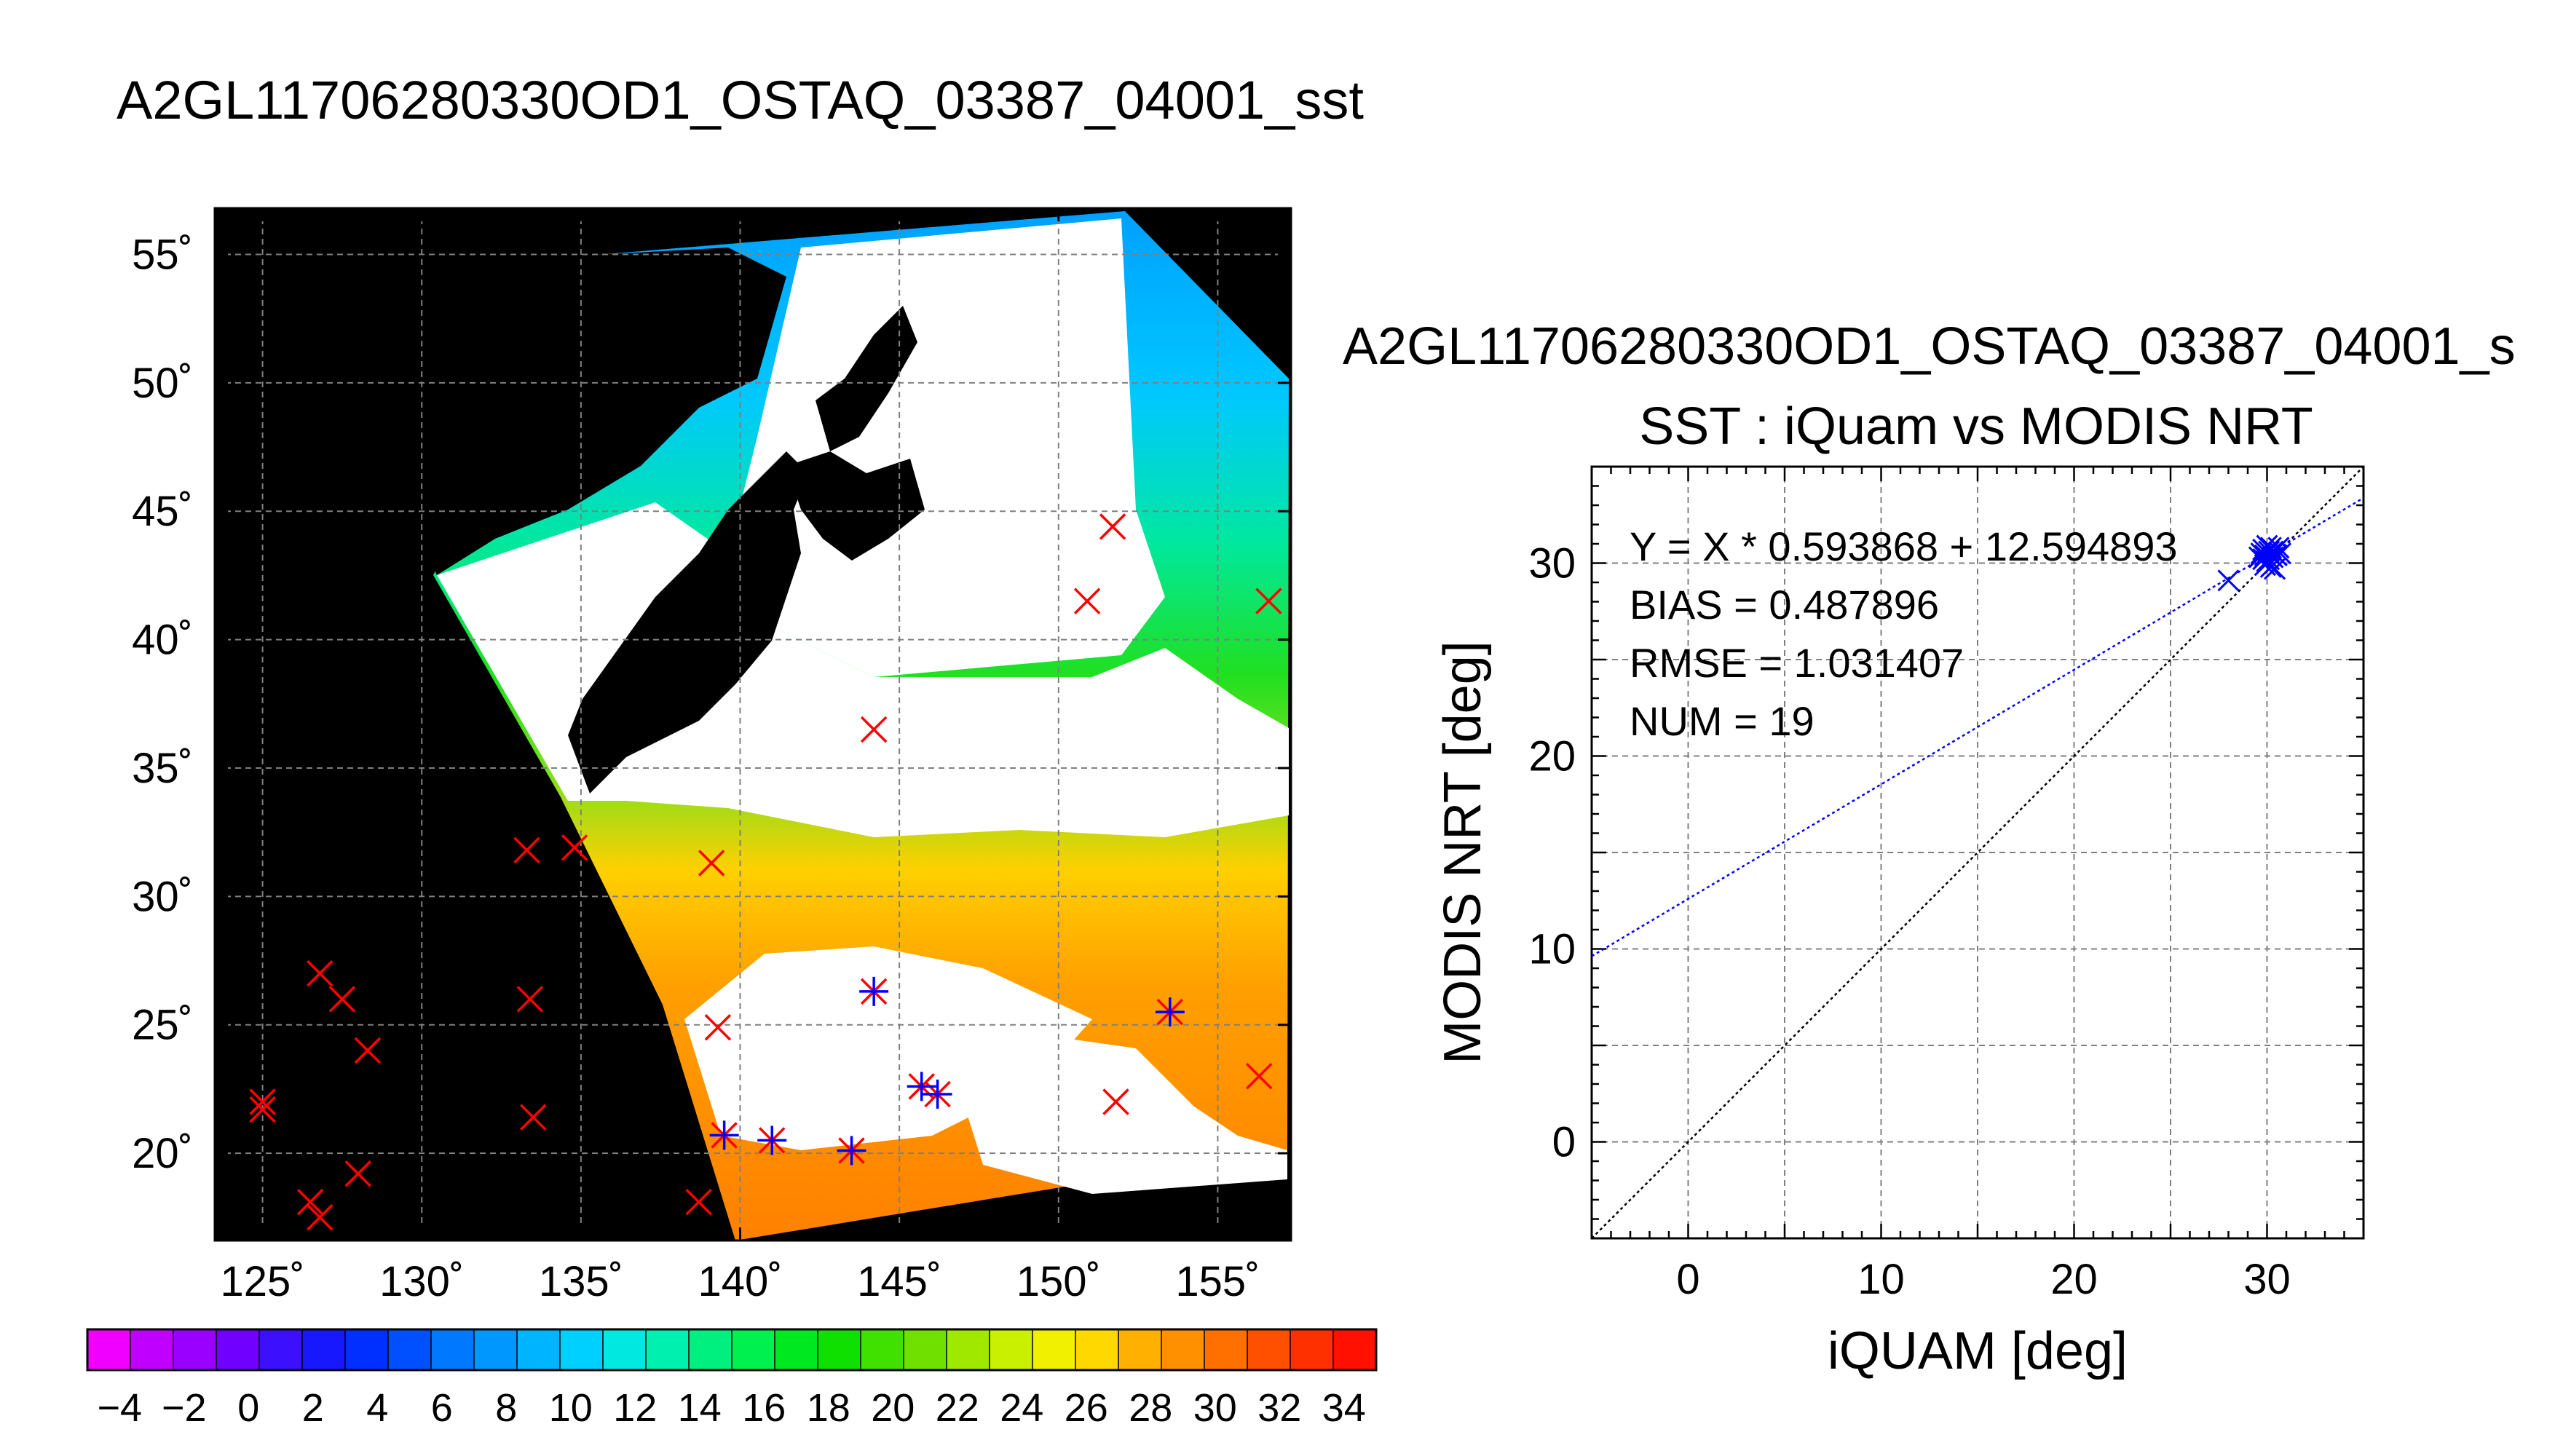 The height and width of the screenshot is (1456, 2555). What do you see at coordinates (855, 506) in the screenshot?
I see `land-hokkaido` at bounding box center [855, 506].